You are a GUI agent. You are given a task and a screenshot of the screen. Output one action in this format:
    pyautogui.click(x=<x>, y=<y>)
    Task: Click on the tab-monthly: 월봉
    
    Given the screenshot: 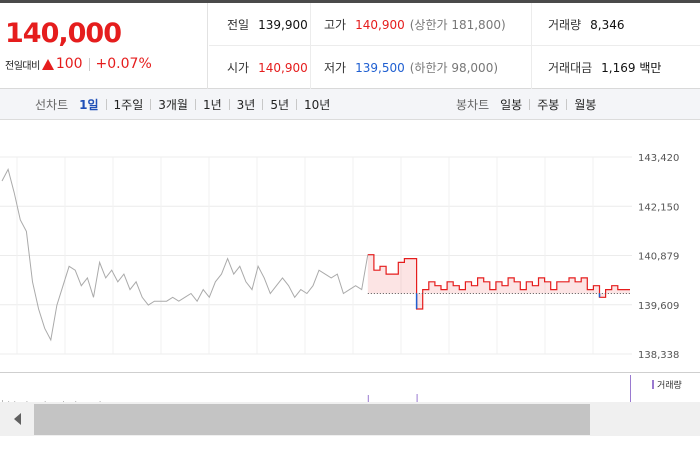 What is the action you would take?
    pyautogui.click(x=585, y=105)
    